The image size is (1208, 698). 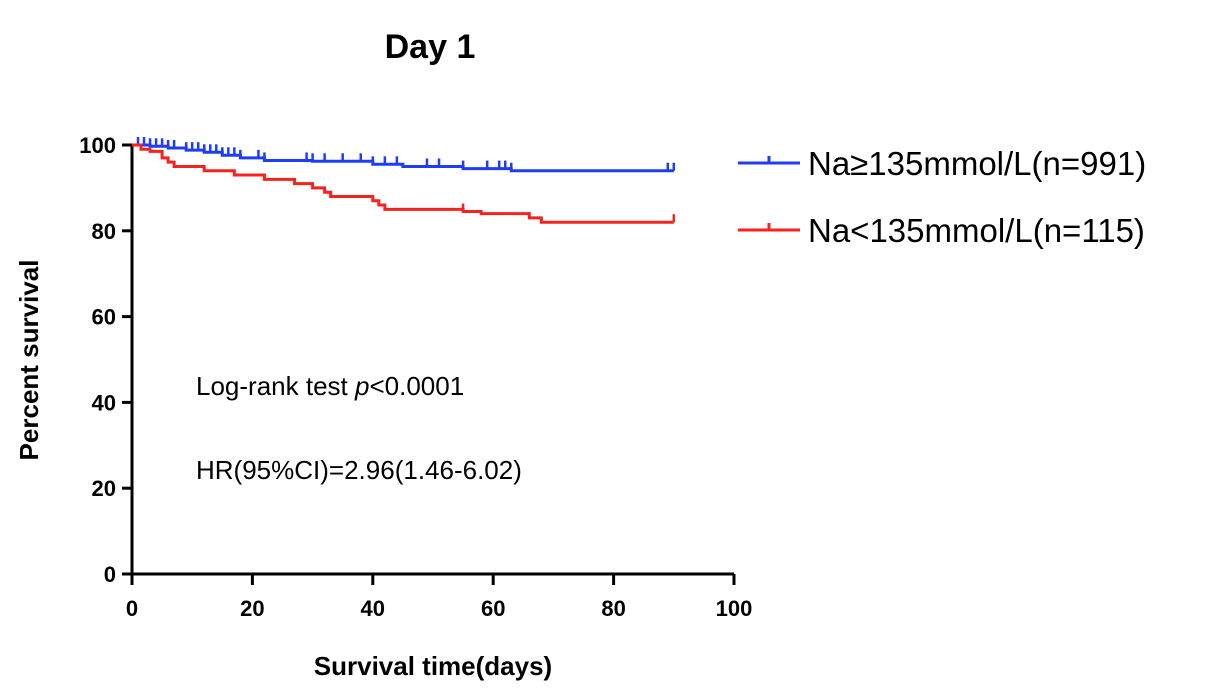 I want to click on legend-item-0: Na≥135mmol/L(n=991), so click(x=942, y=163).